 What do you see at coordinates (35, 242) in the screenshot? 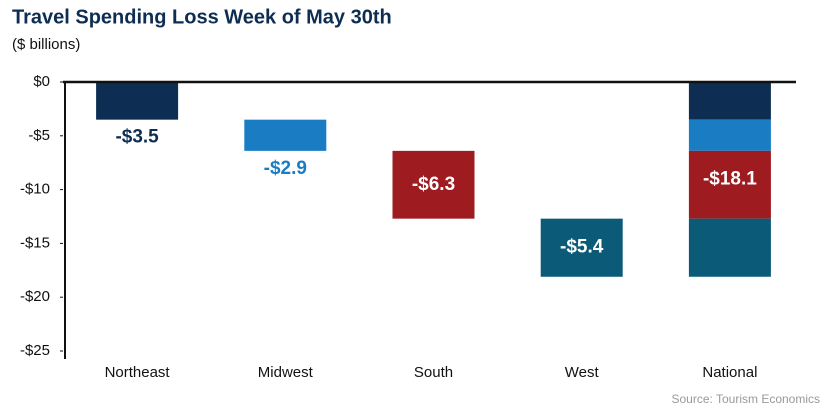
I see `y-tick-label: -$15` at bounding box center [35, 242].